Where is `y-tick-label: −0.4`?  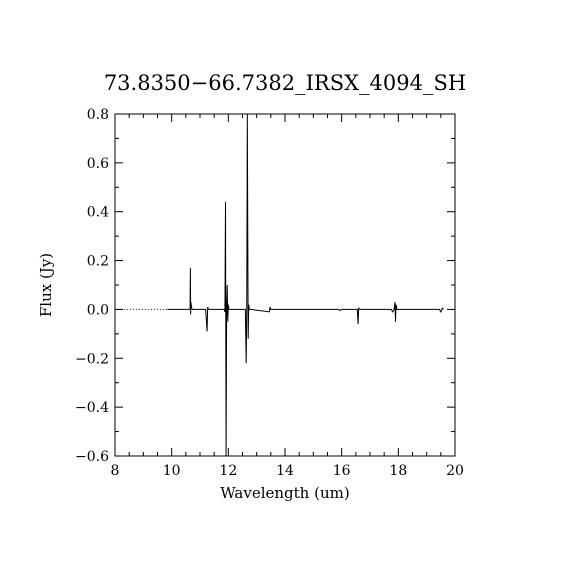
y-tick-label: −0.4 is located at coordinates (92, 408).